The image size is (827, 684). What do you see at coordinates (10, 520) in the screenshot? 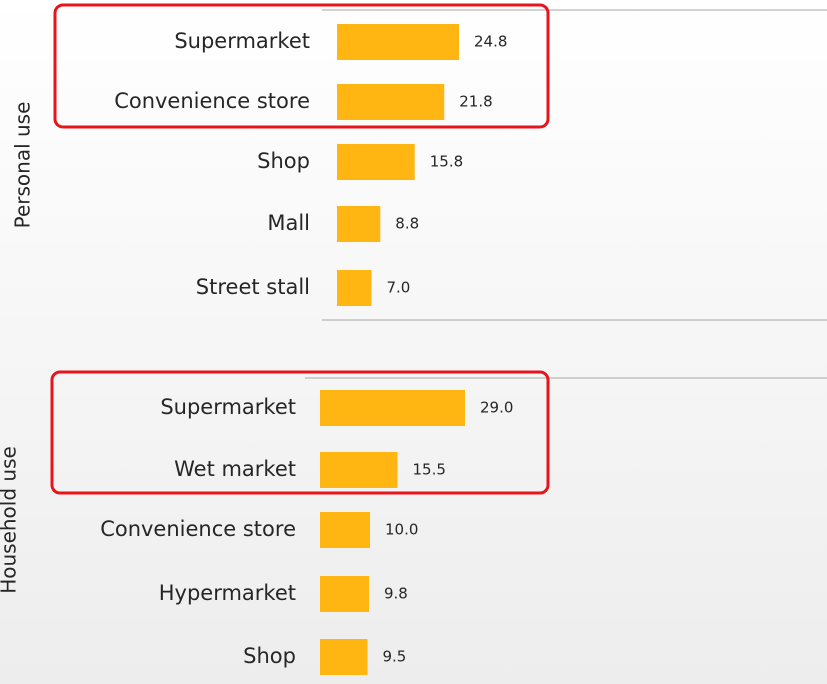
I see `group-label: Household use` at bounding box center [10, 520].